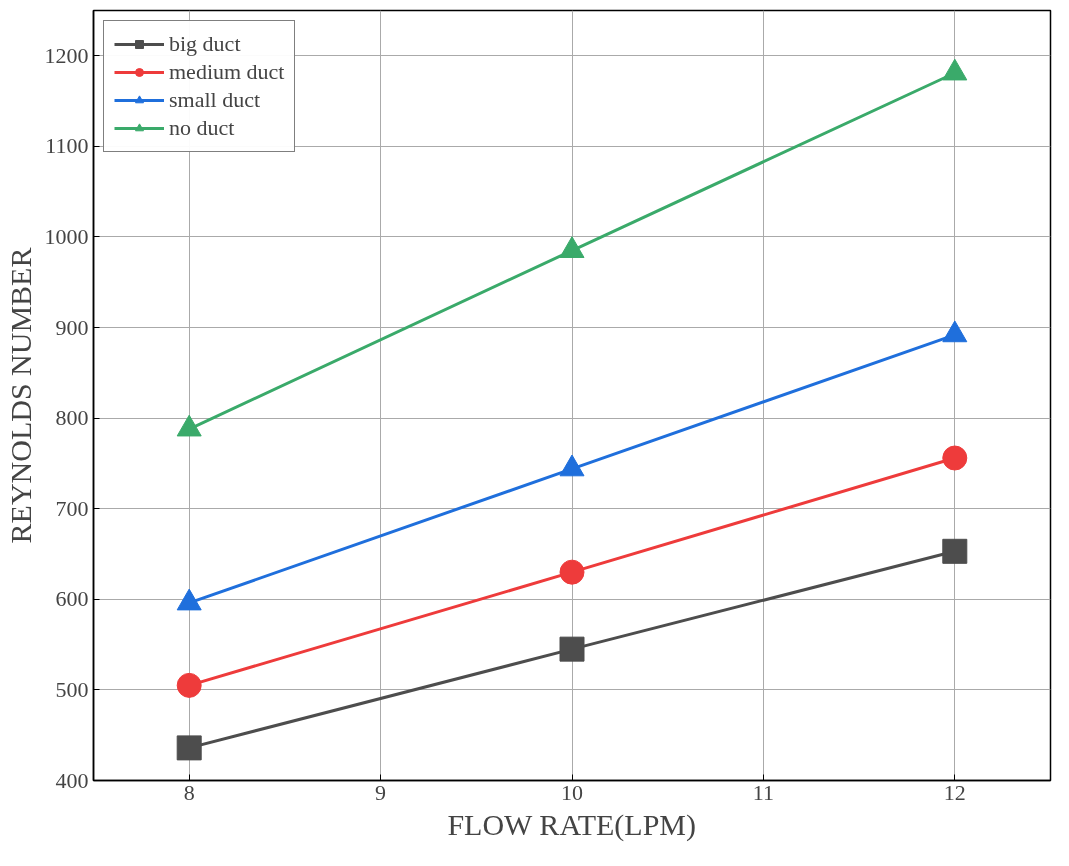  I want to click on y-tick-label: 800, so click(72, 418).